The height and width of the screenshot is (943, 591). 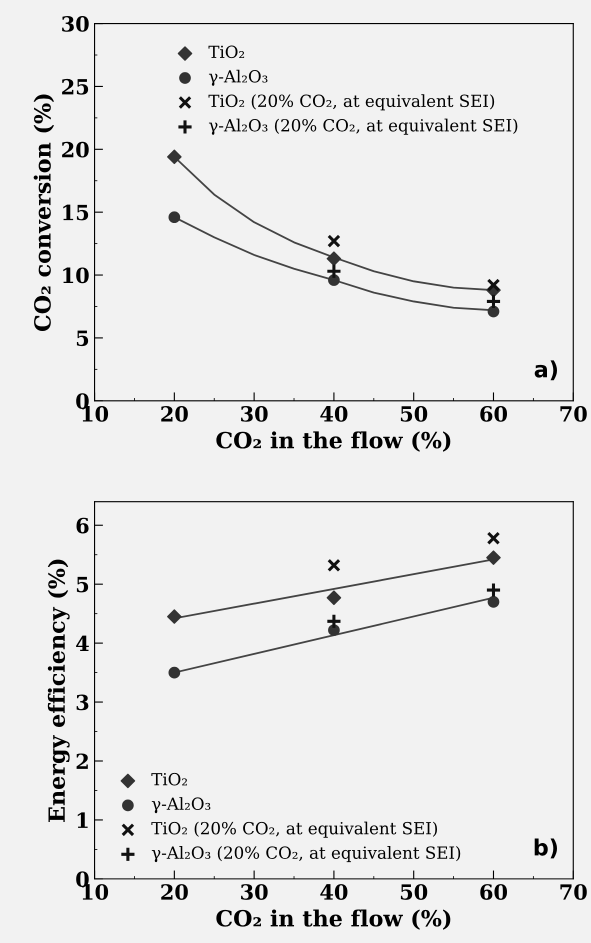 I want to click on y-tick-label: 30, so click(x=75, y=24).